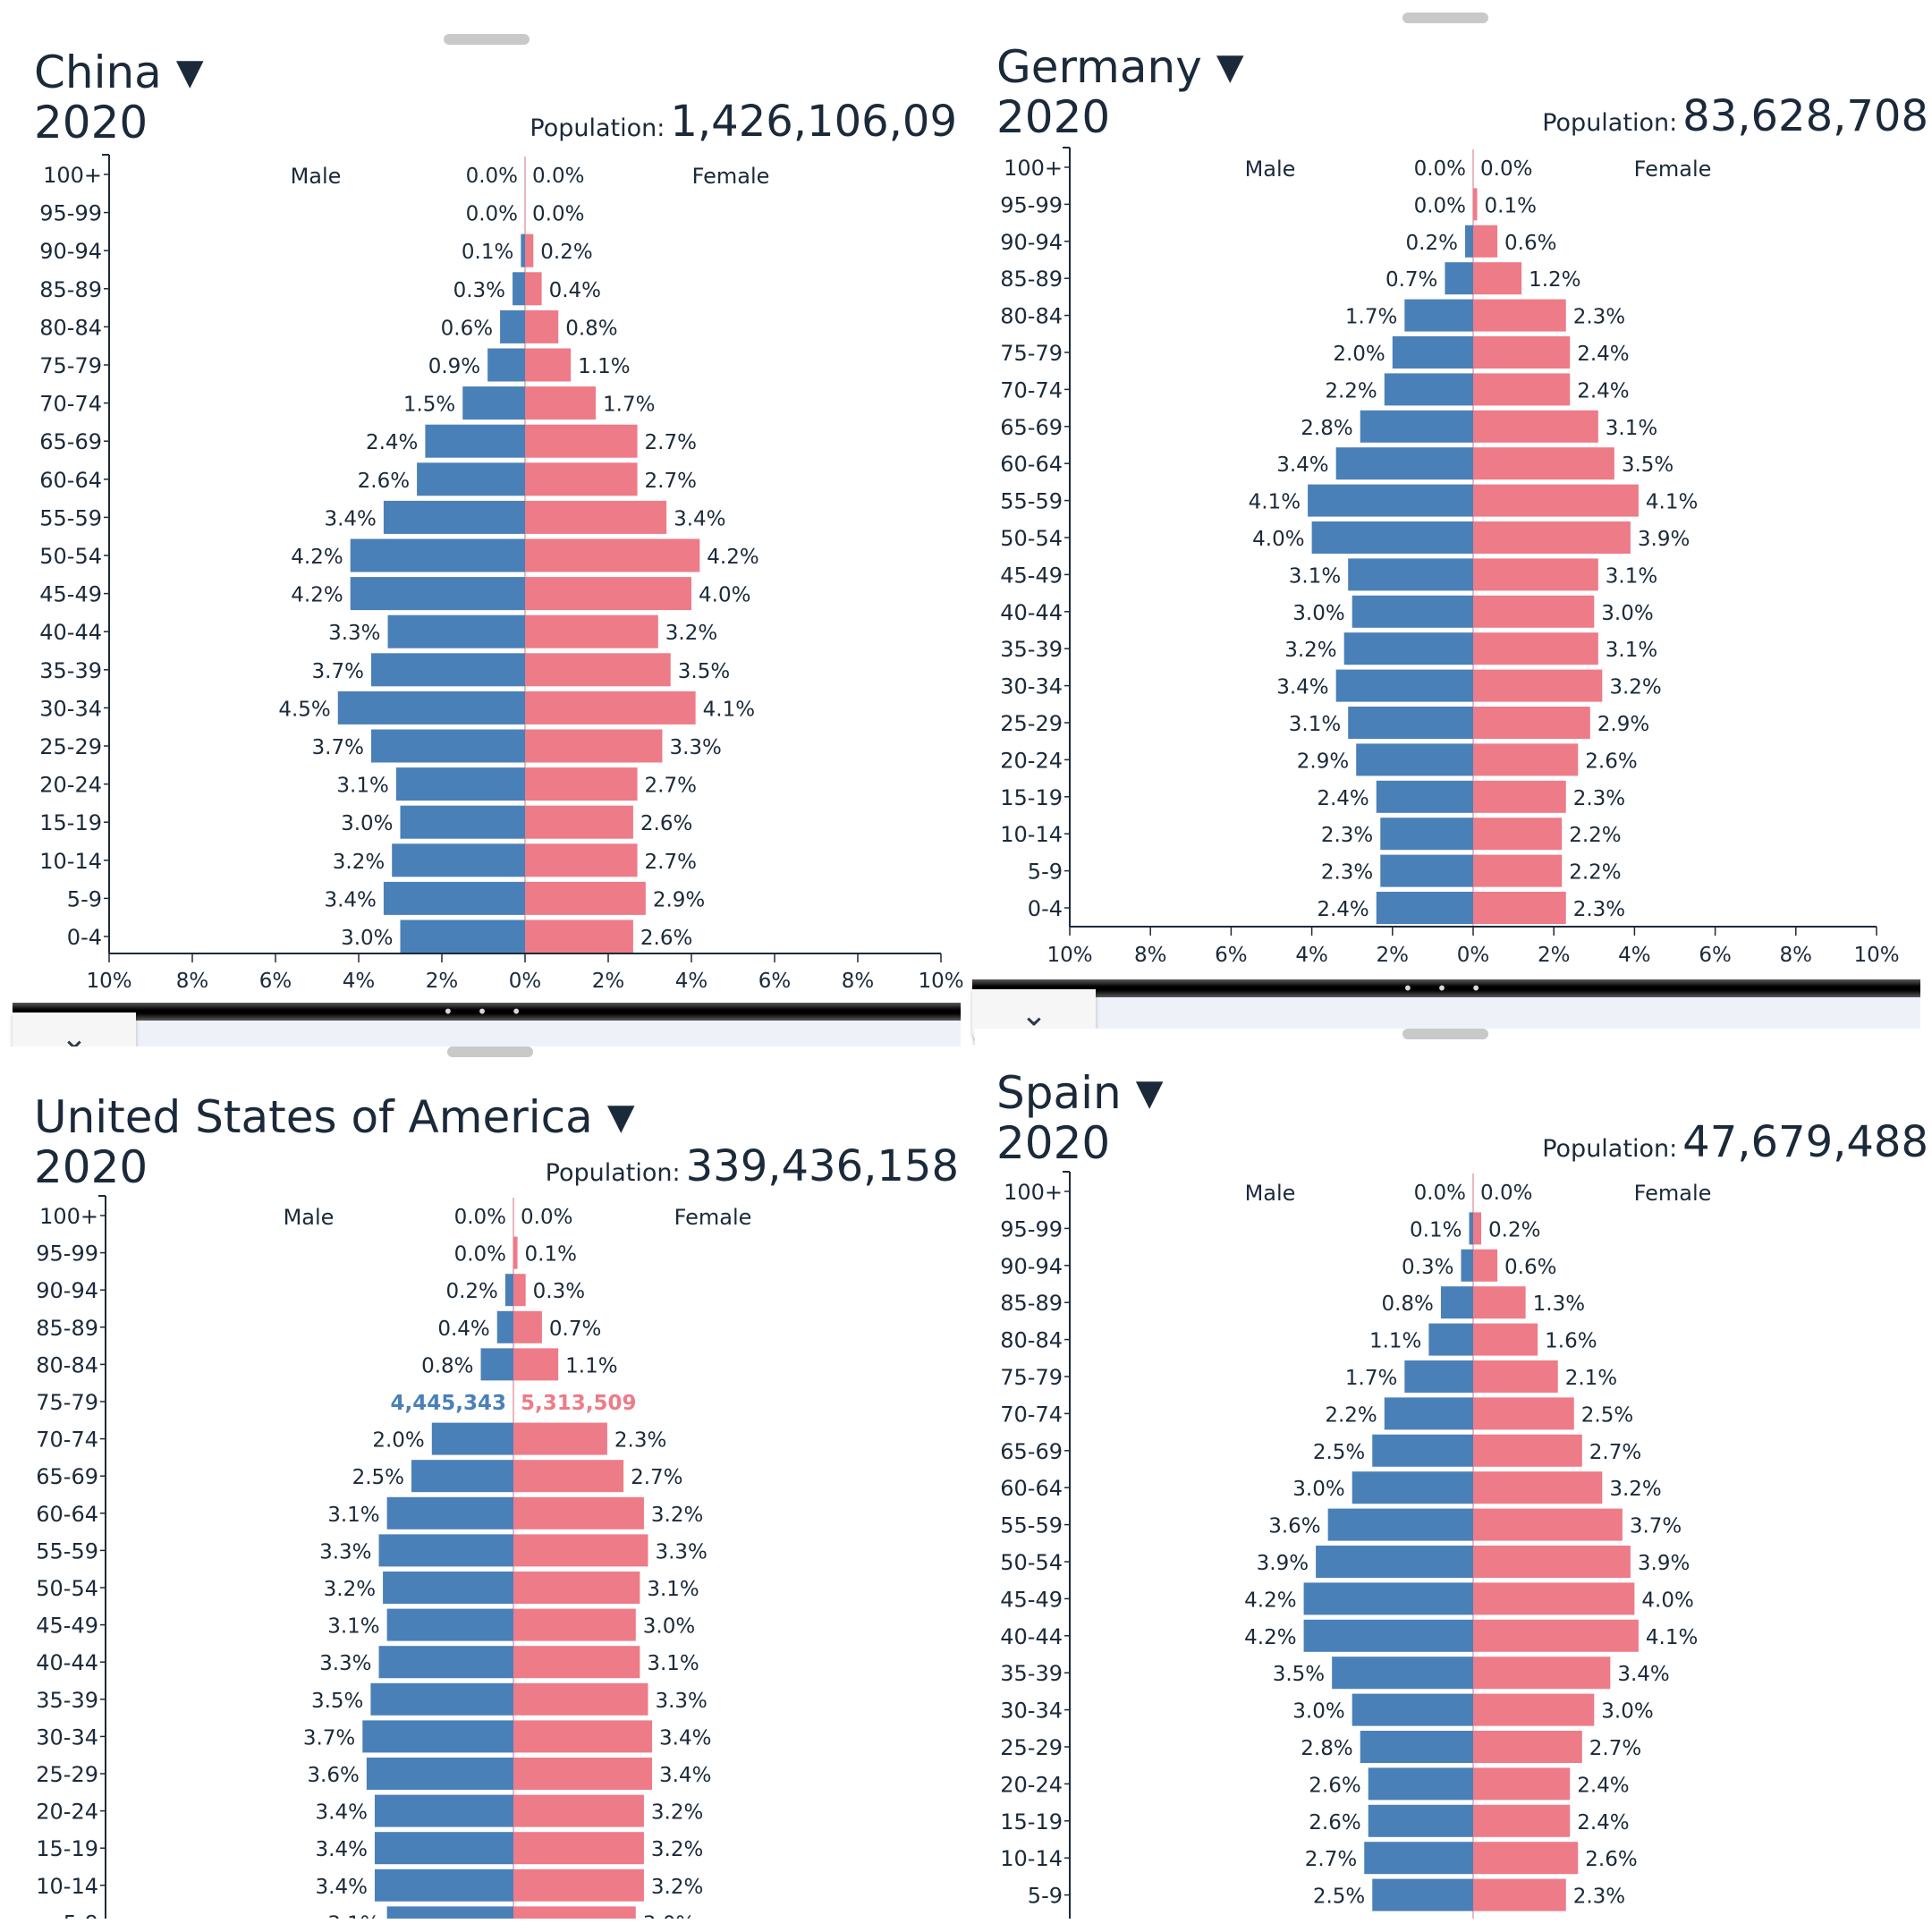  I want to click on country-selector: Spain ▼, so click(1079, 1093).